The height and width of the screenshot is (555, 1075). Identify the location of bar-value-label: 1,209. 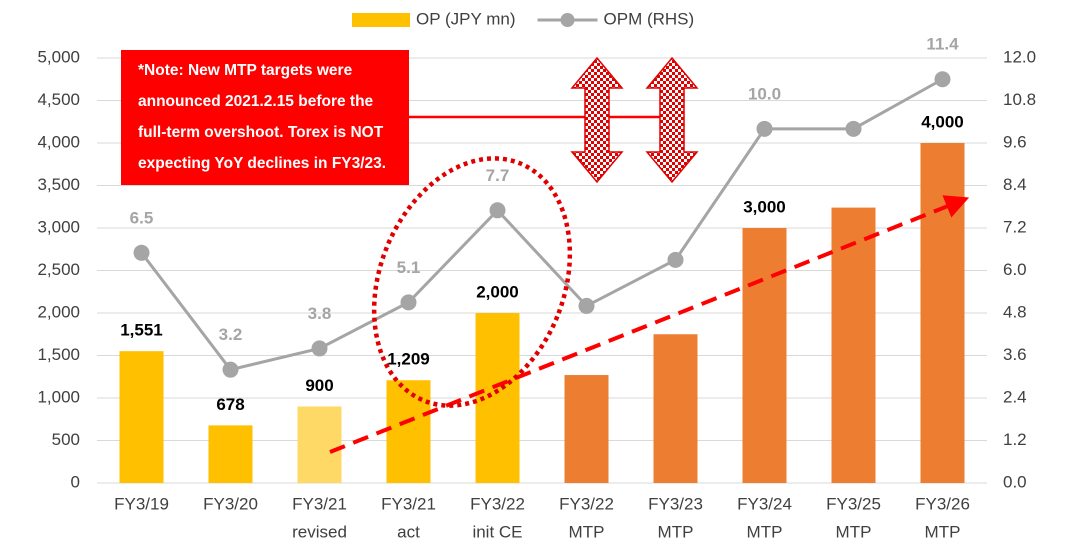
(408, 359).